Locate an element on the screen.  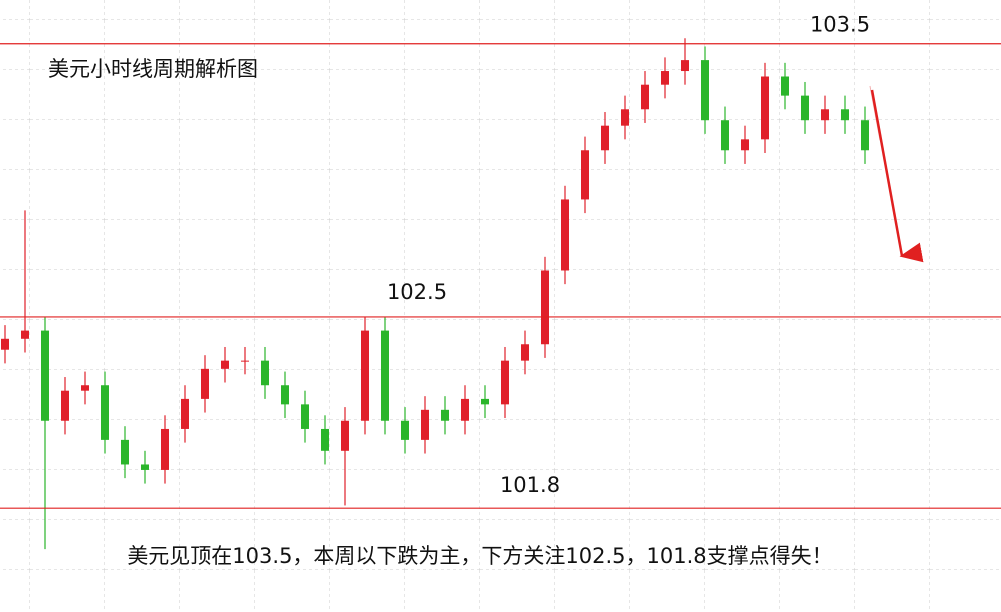
footnote: 美元见顶在103.5，本周以下跌为主，下方关注102.5，101.8支撑点得失！ is located at coordinates (479, 556).